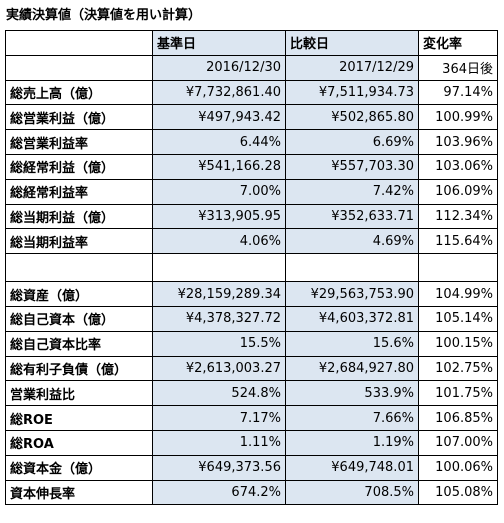  I want to click on value-cell: 7.00%, so click(219, 191).